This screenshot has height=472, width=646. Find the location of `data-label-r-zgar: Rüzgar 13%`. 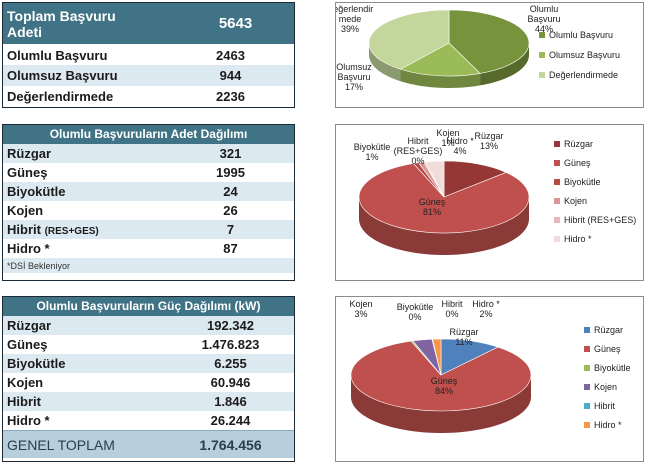

data-label-r-zgar: Rüzgar 13% is located at coordinates (488, 141).